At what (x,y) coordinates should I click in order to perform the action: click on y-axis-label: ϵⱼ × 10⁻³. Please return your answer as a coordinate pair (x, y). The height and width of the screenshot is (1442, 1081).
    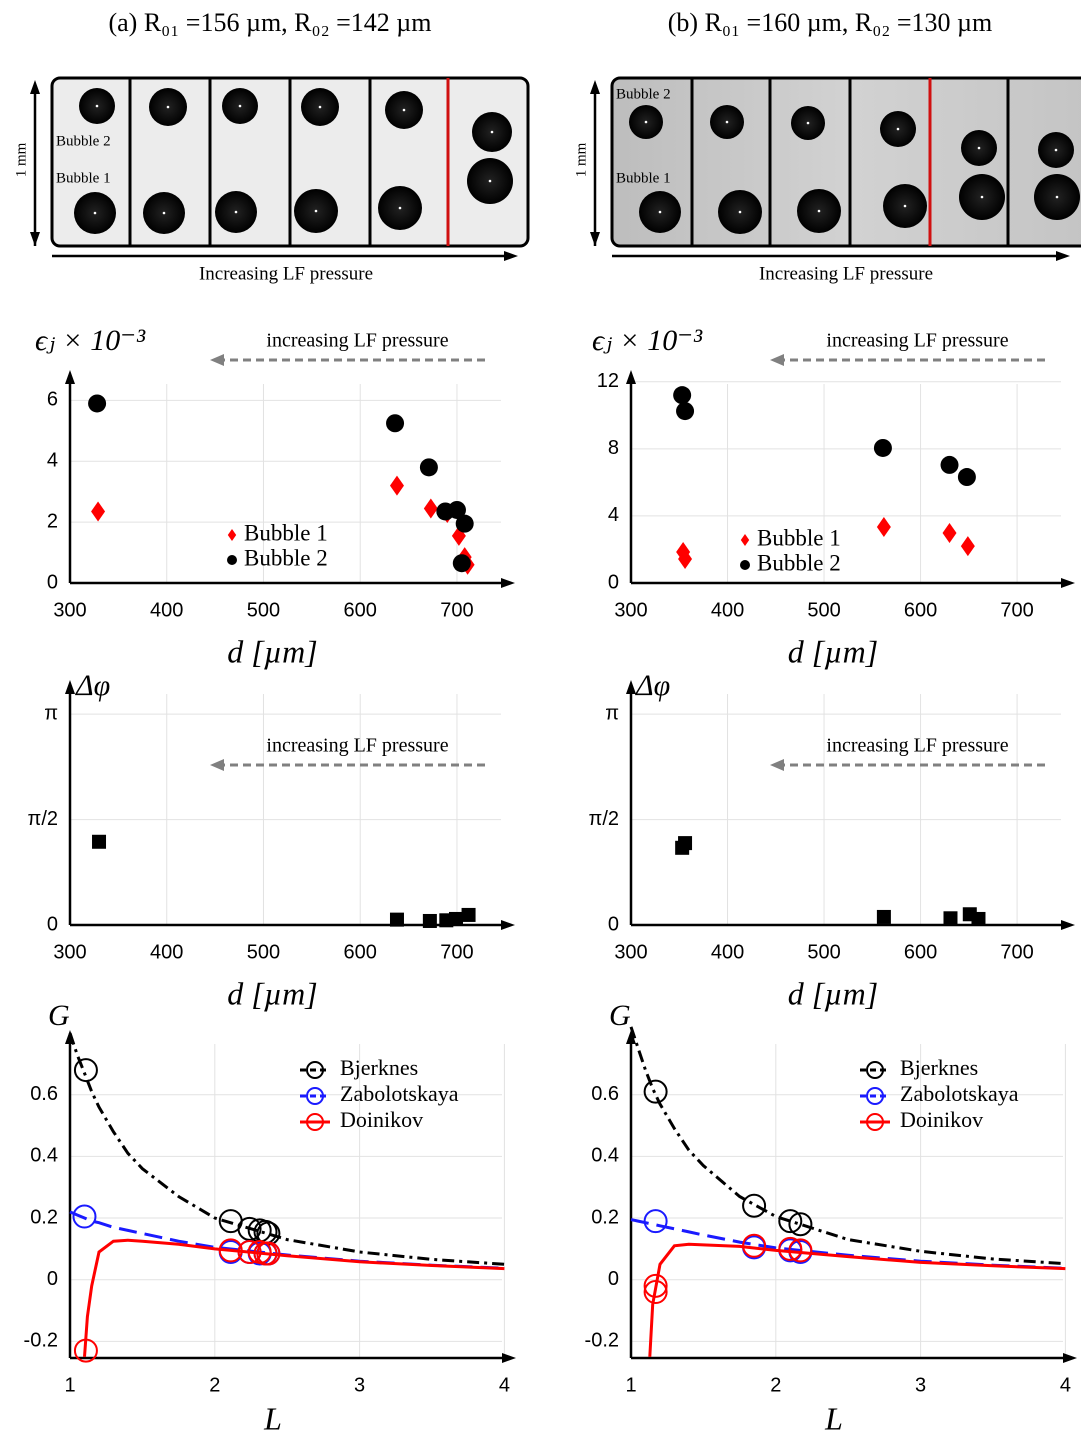
    Looking at the image, I should click on (90, 340).